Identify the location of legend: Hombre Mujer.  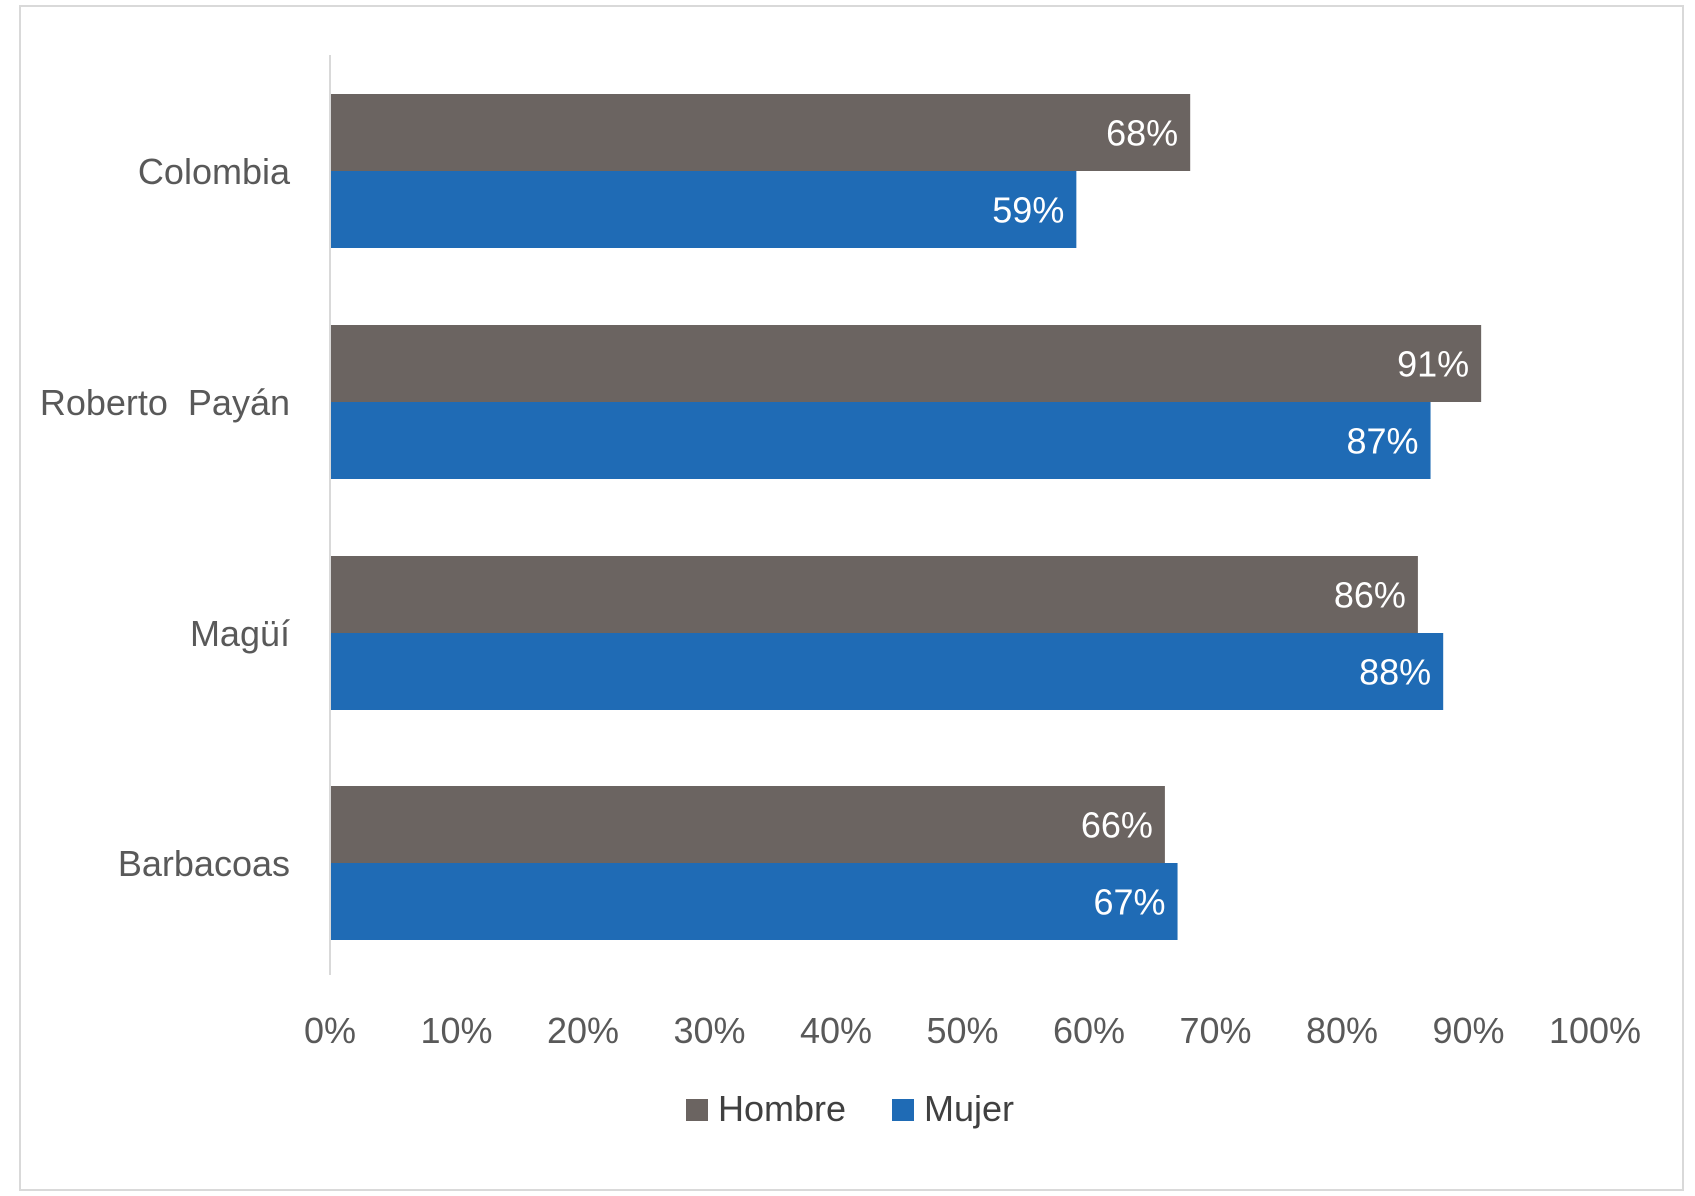
(850, 1108).